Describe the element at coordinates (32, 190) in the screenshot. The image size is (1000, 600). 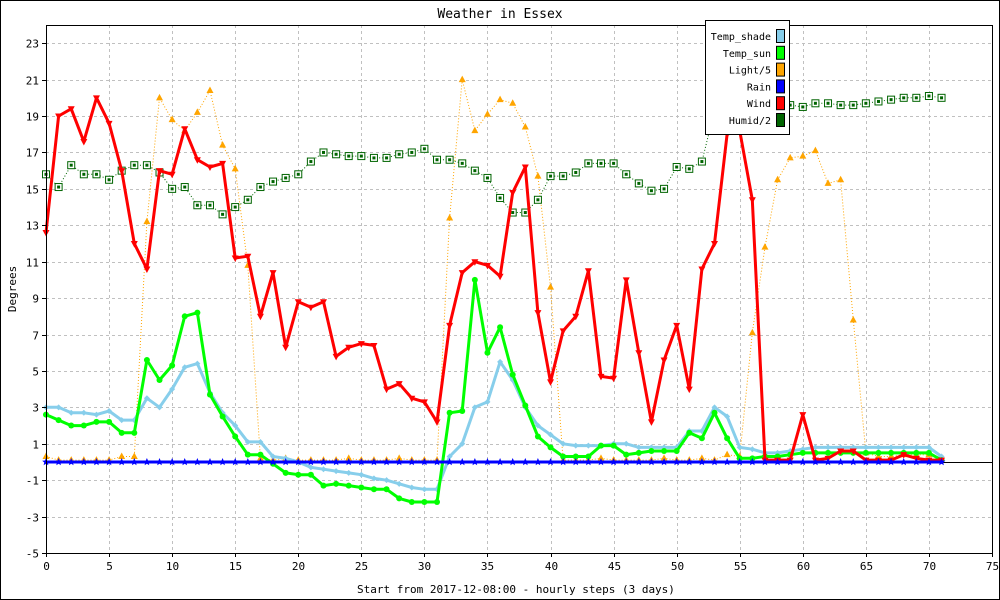
I see `y-tick-label: 15` at that location.